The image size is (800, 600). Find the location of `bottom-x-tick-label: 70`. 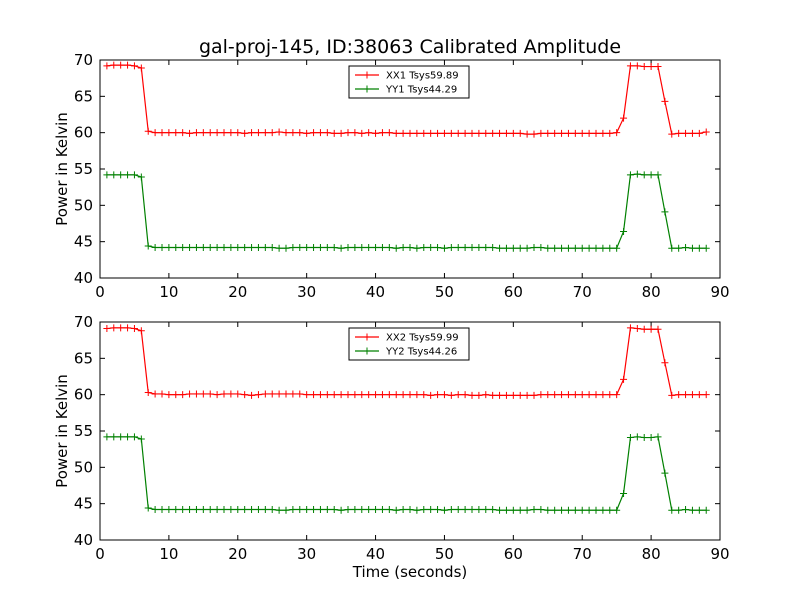

bottom-x-tick-label: 70 is located at coordinates (582, 554).